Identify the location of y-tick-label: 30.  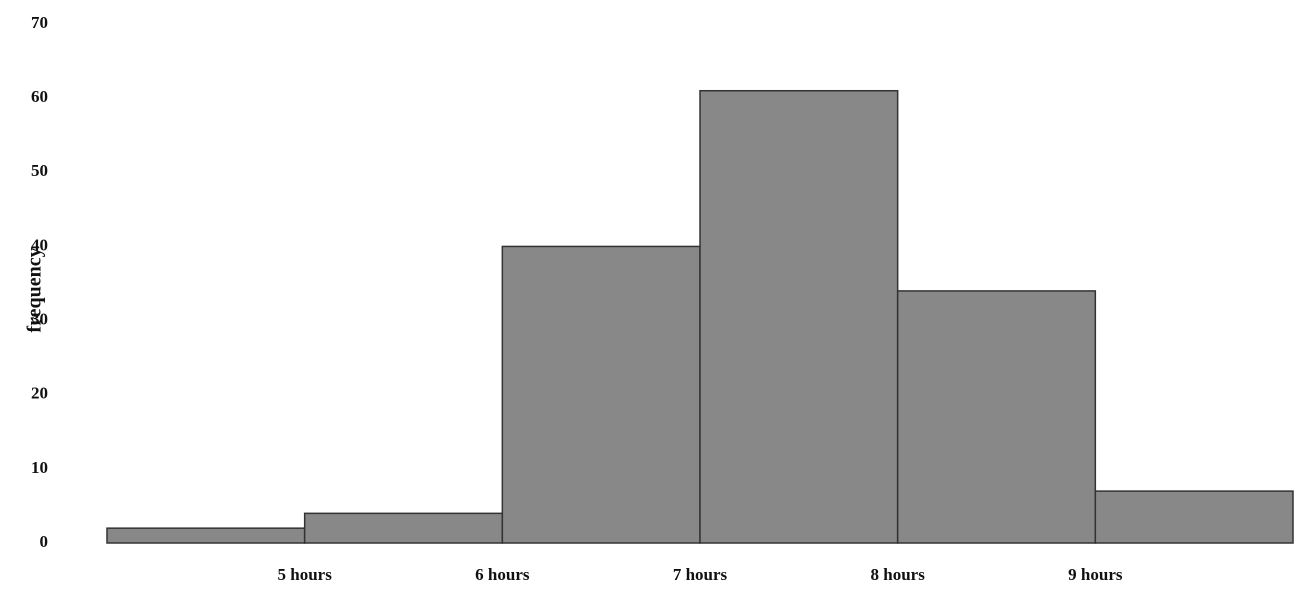
(39, 318).